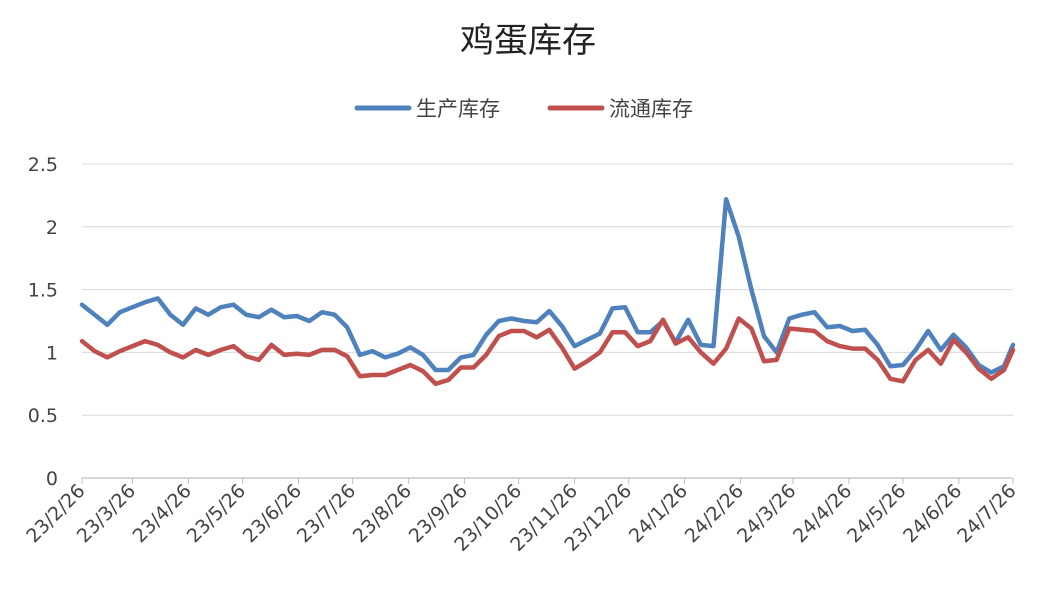  I want to click on legend-label-production: 生产库存, so click(458, 109).